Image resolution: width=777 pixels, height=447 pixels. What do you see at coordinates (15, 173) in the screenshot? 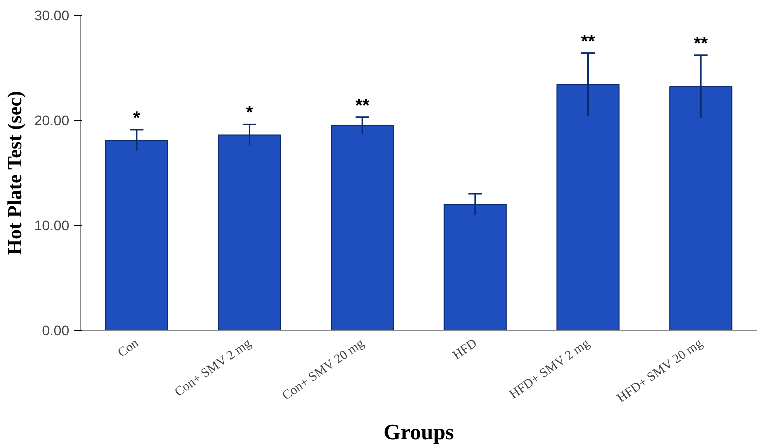
I see `y-axis-title: Hot Plate Test (sec)` at bounding box center [15, 173].